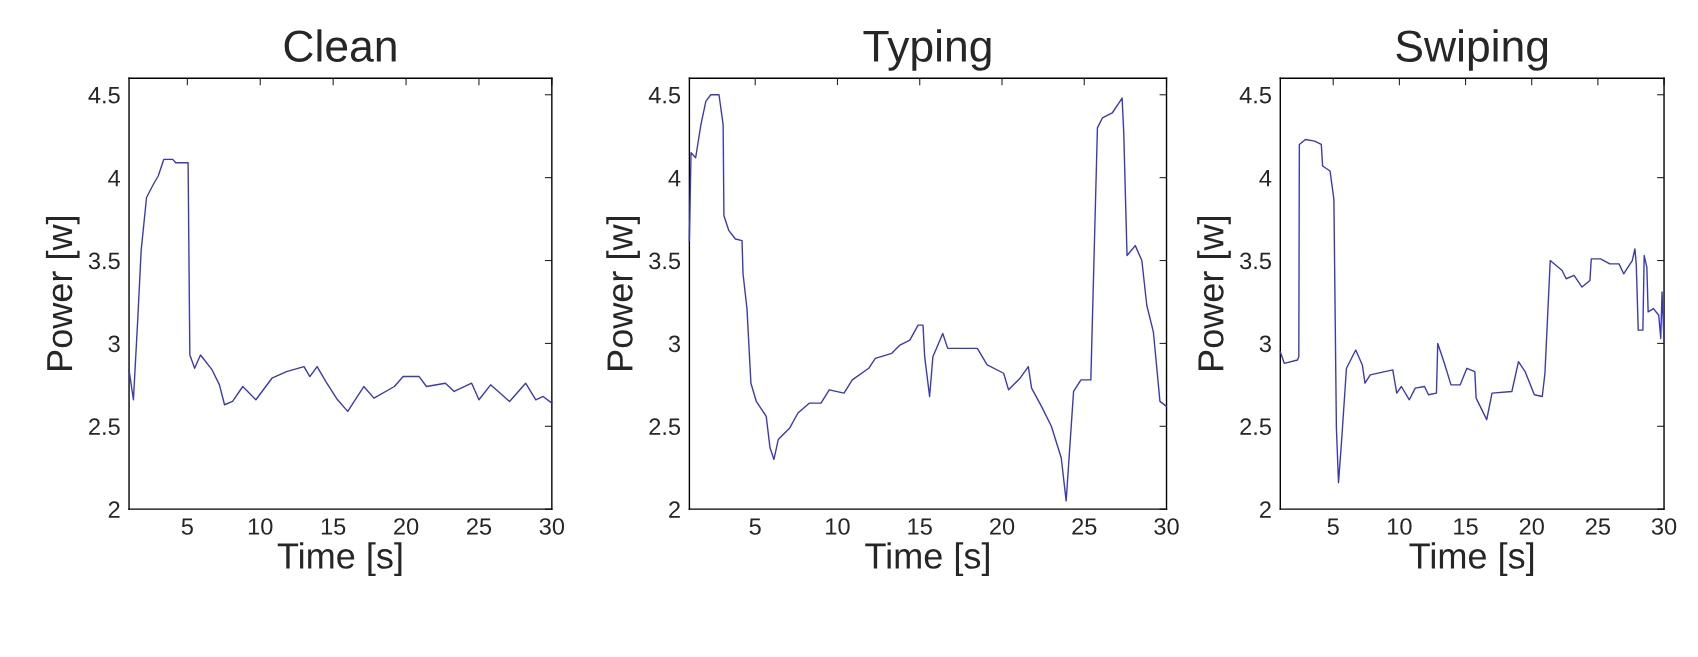 This screenshot has width=1698, height=657. What do you see at coordinates (927, 50) in the screenshot?
I see `chart-title: Typing` at bounding box center [927, 50].